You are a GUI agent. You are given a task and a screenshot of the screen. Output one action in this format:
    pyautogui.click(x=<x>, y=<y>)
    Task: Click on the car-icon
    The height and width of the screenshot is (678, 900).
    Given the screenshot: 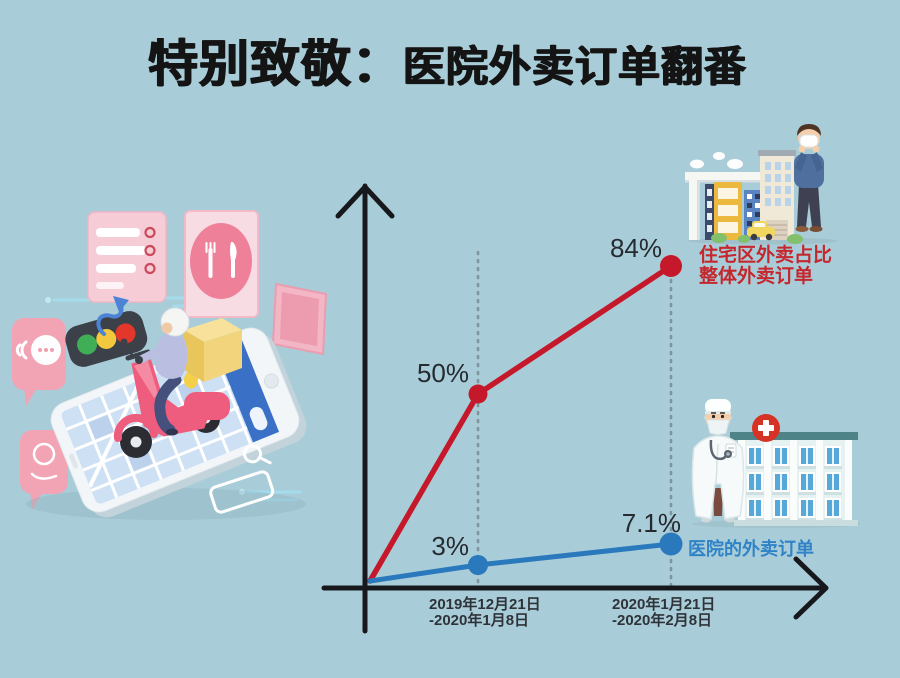 What is the action you would take?
    pyautogui.click(x=761, y=231)
    